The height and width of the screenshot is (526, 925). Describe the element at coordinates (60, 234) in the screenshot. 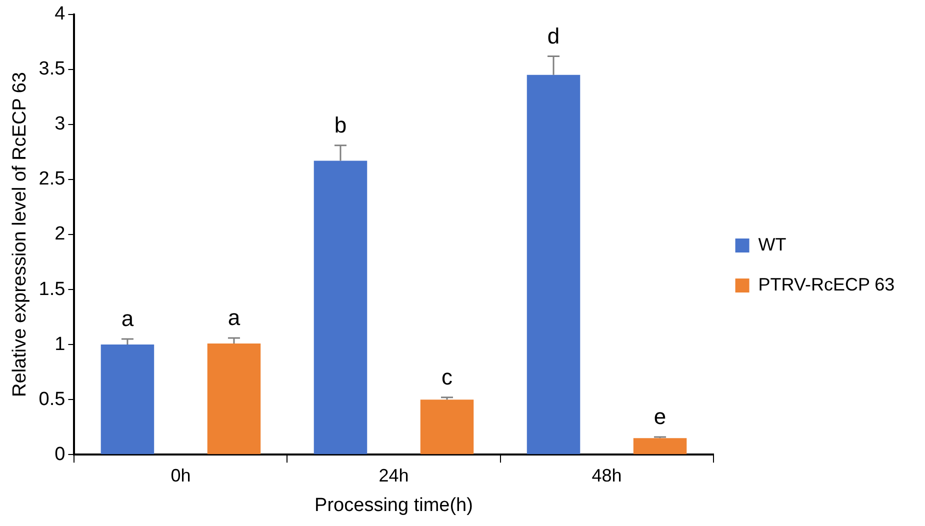

I see `y-tick-label: 2` at that location.